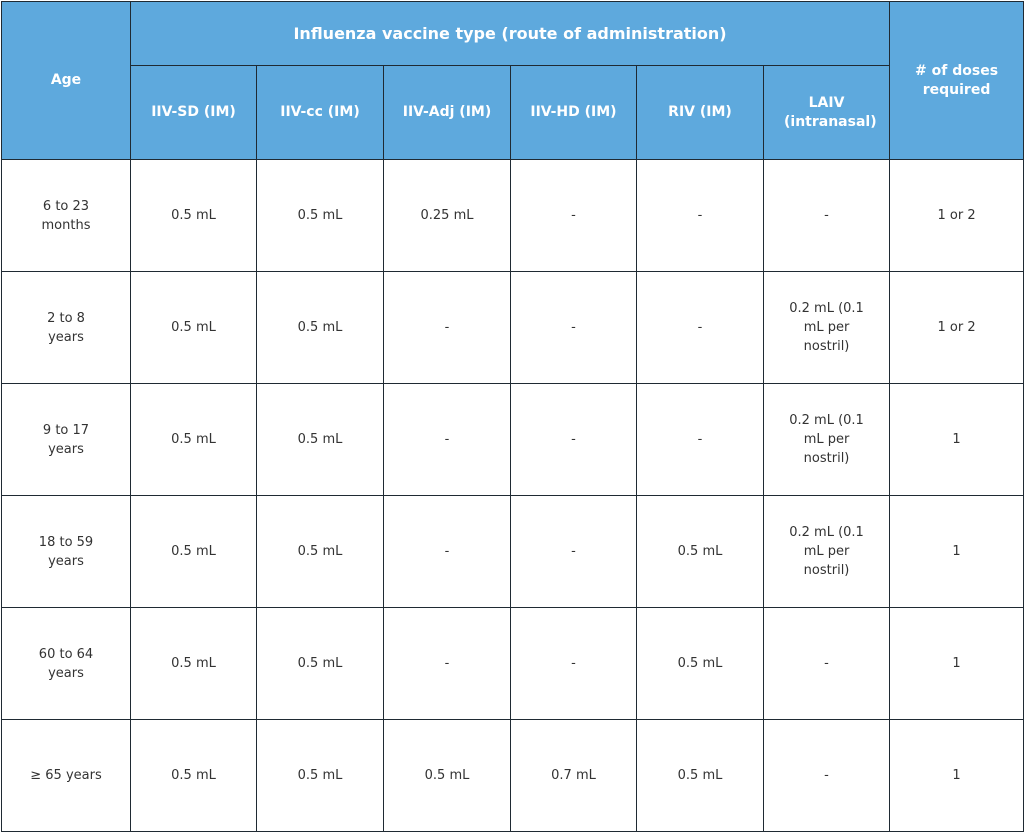  What do you see at coordinates (956, 80) in the screenshot?
I see `doses-header: # of doses required` at bounding box center [956, 80].